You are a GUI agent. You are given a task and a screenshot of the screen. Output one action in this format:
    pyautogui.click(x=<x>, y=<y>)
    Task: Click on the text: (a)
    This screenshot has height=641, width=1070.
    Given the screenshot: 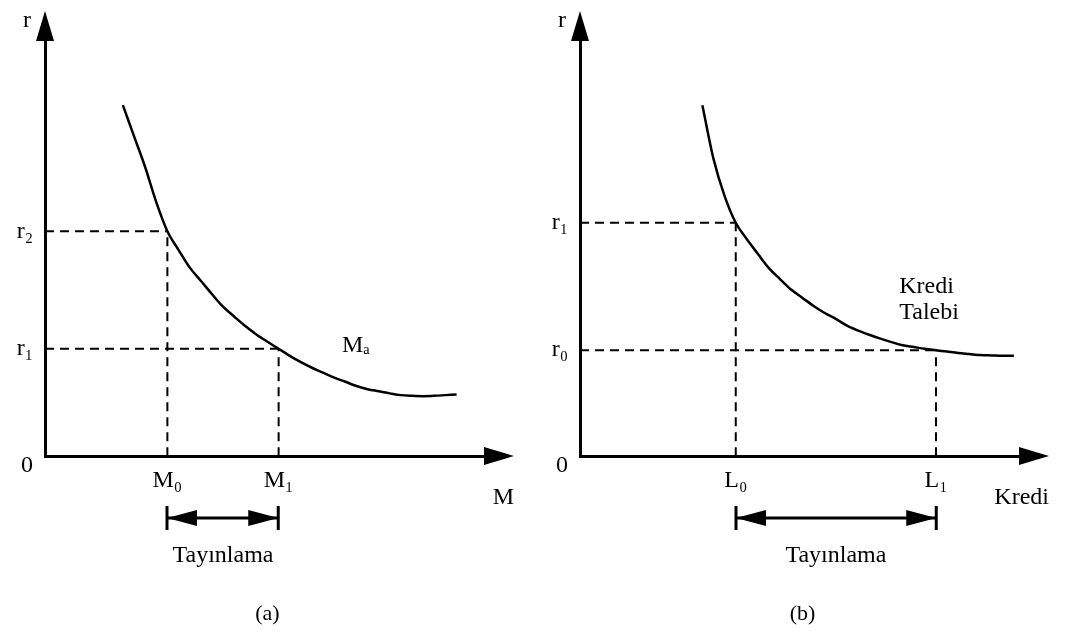 What is the action you would take?
    pyautogui.click(x=267, y=613)
    